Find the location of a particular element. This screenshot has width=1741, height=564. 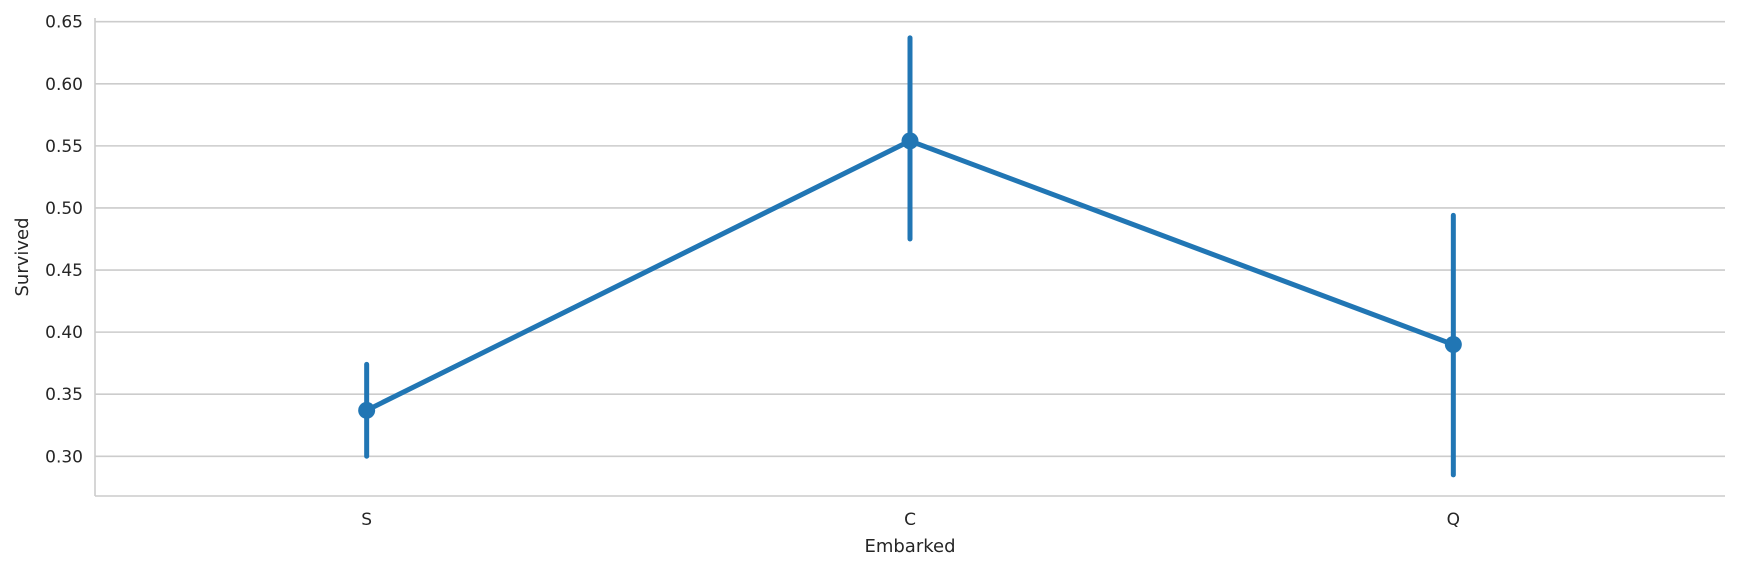

y-tick-label: 0.35 is located at coordinates (64, 395).